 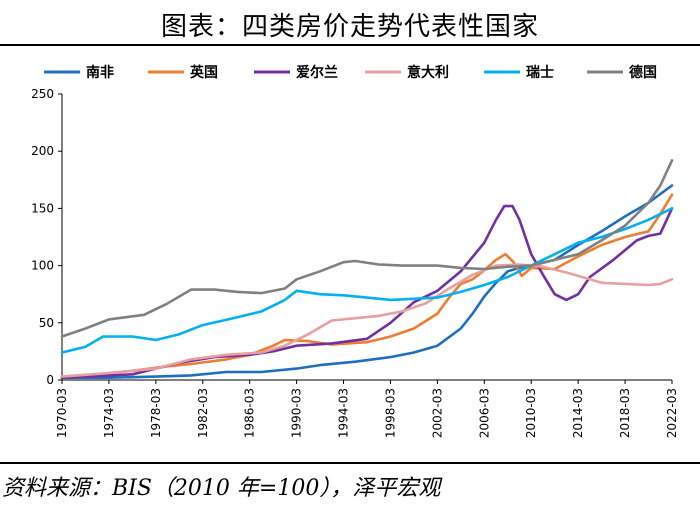 What do you see at coordinates (297, 413) in the screenshot?
I see `x-tick-label: 1990-03` at bounding box center [297, 413].